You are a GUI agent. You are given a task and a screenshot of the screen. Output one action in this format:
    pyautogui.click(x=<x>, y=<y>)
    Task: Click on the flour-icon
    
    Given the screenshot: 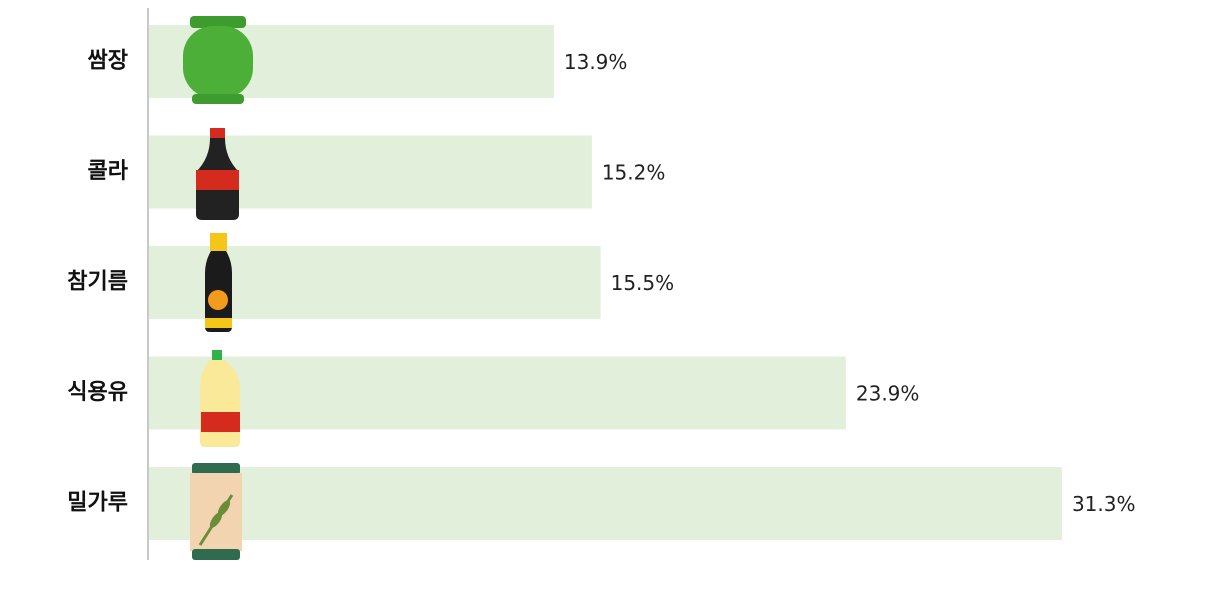 What is the action you would take?
    pyautogui.click(x=216, y=511)
    